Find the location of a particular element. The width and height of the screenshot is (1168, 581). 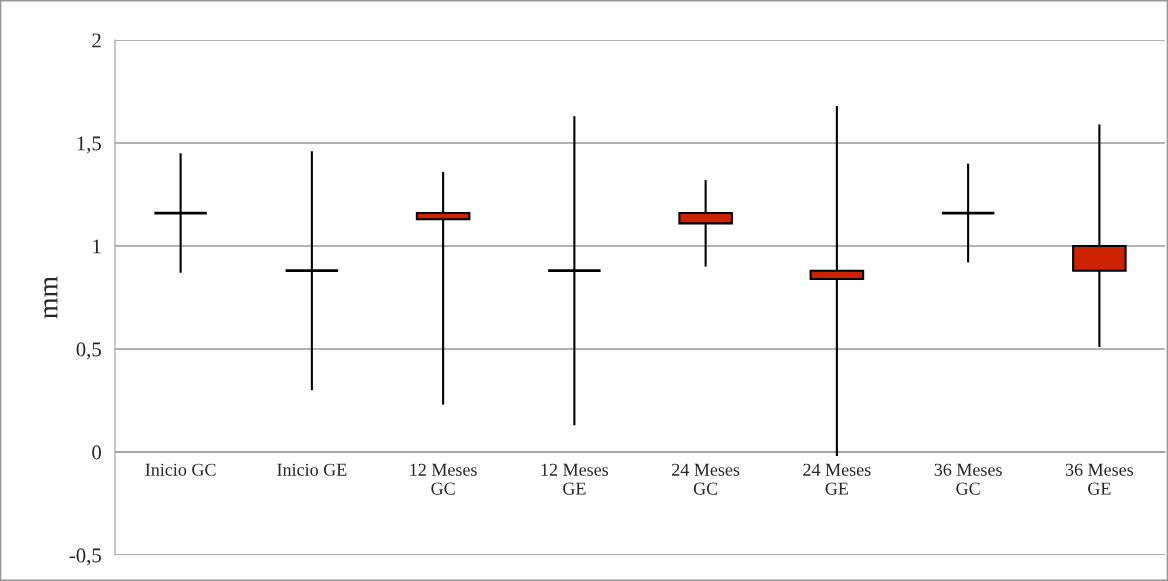

y-tick-label: 1 is located at coordinates (97, 246).